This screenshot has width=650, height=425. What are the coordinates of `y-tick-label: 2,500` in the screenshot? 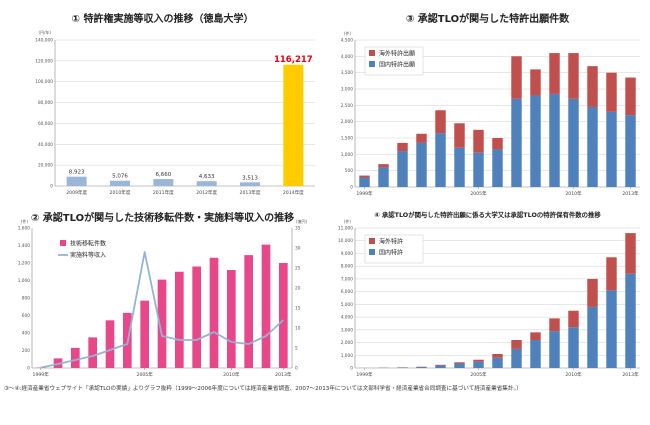 It's located at (347, 106).